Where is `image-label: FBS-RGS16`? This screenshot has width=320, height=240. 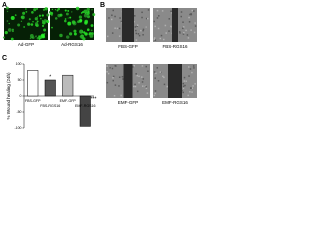 image-label: FBS-RGS16 is located at coordinates (175, 46).